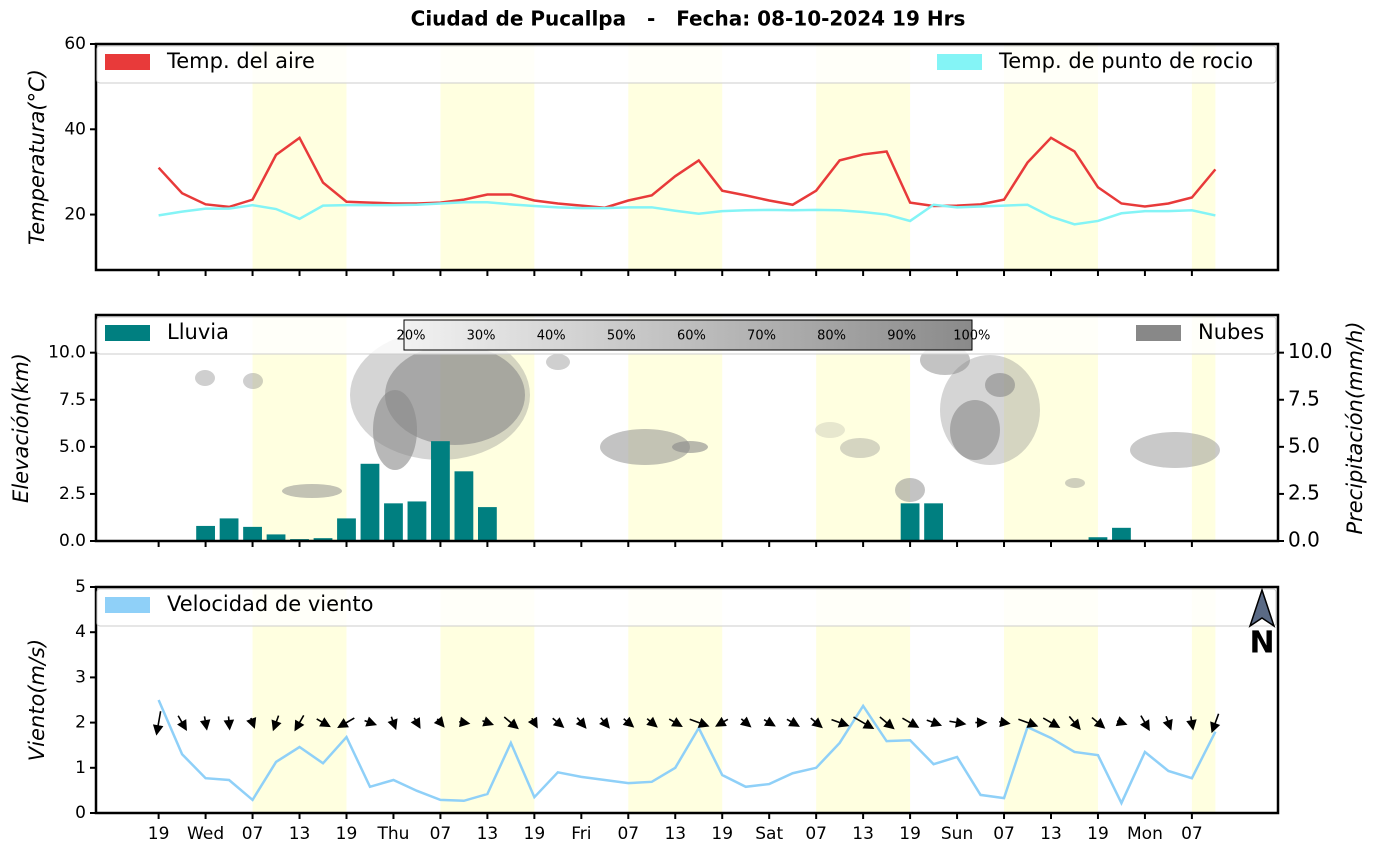 This screenshot has width=1382, height=854. Describe the element at coordinates (1304, 540) in the screenshot. I see `y2-tick-label: 0.0` at that location.